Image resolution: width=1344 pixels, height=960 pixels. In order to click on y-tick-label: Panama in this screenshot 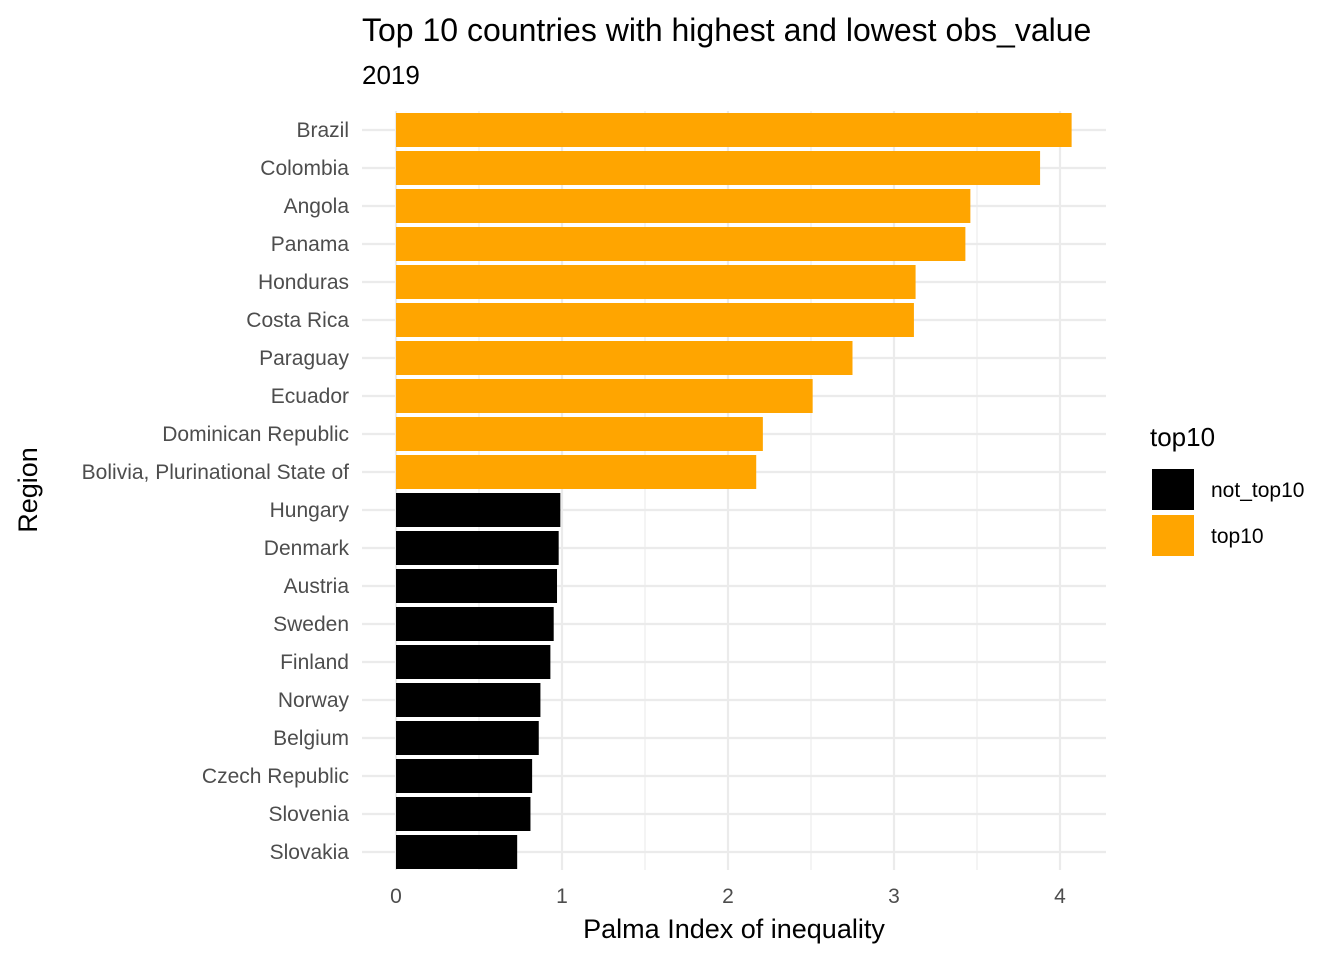, I will do `click(310, 244)`.